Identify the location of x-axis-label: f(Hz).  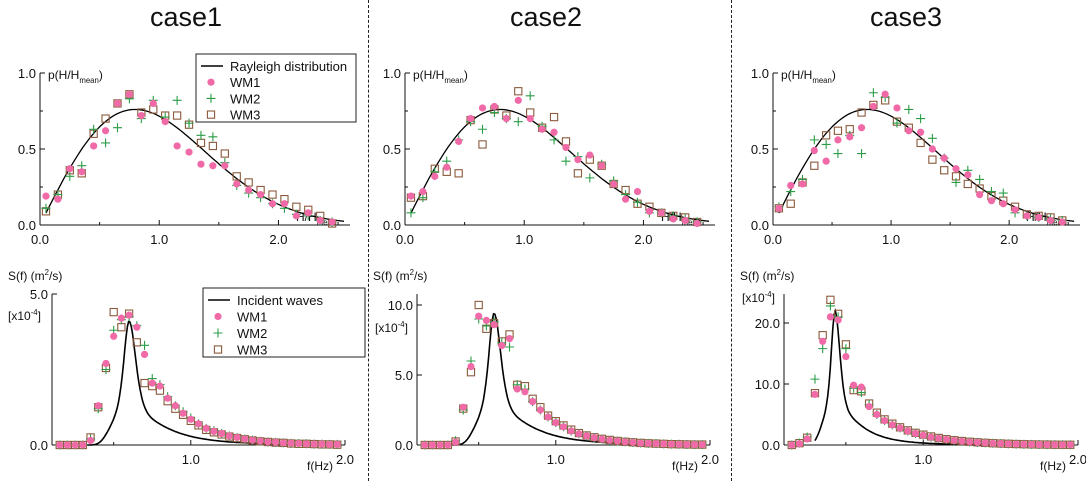
(320, 466).